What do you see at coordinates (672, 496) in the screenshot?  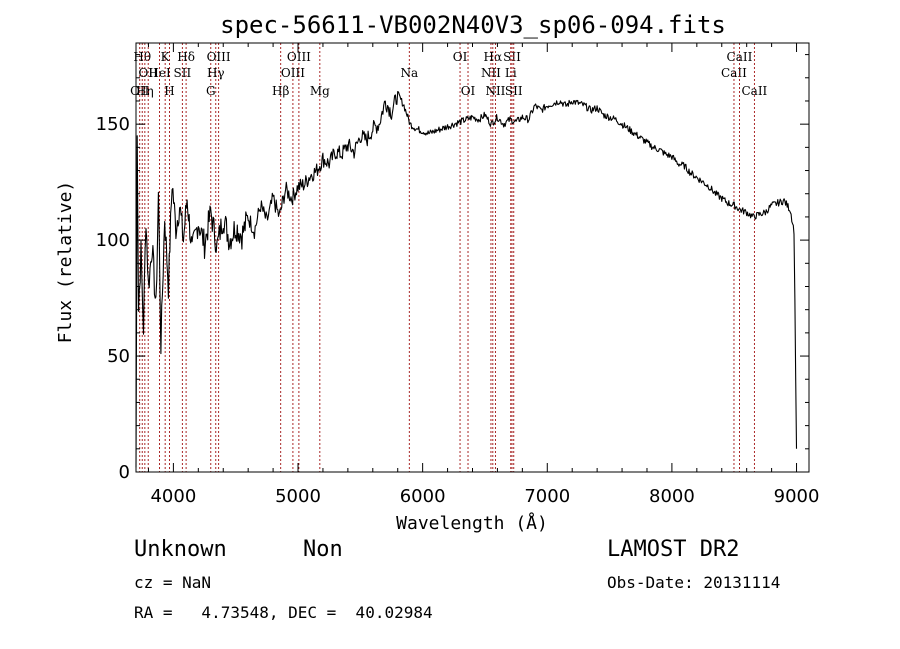 I see `x-tick-label-4: 8000` at bounding box center [672, 496].